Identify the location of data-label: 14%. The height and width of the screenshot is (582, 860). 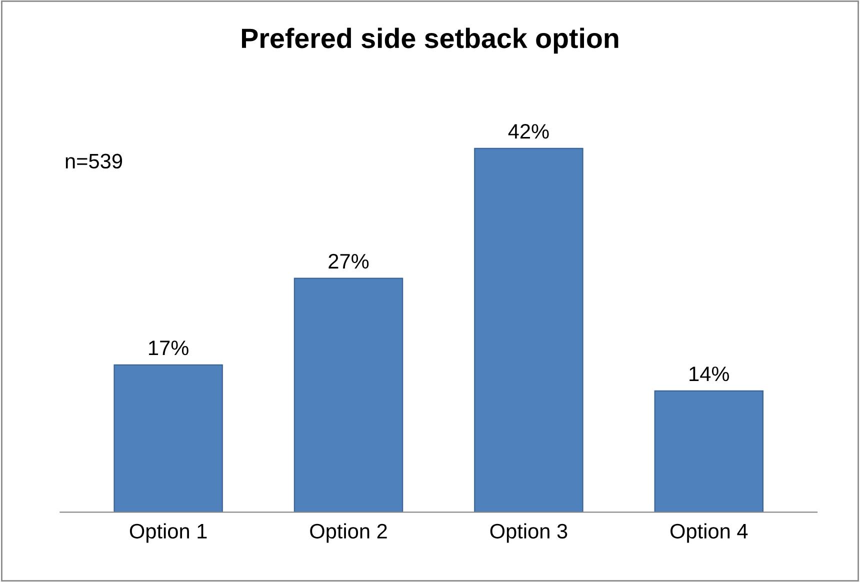
(709, 374).